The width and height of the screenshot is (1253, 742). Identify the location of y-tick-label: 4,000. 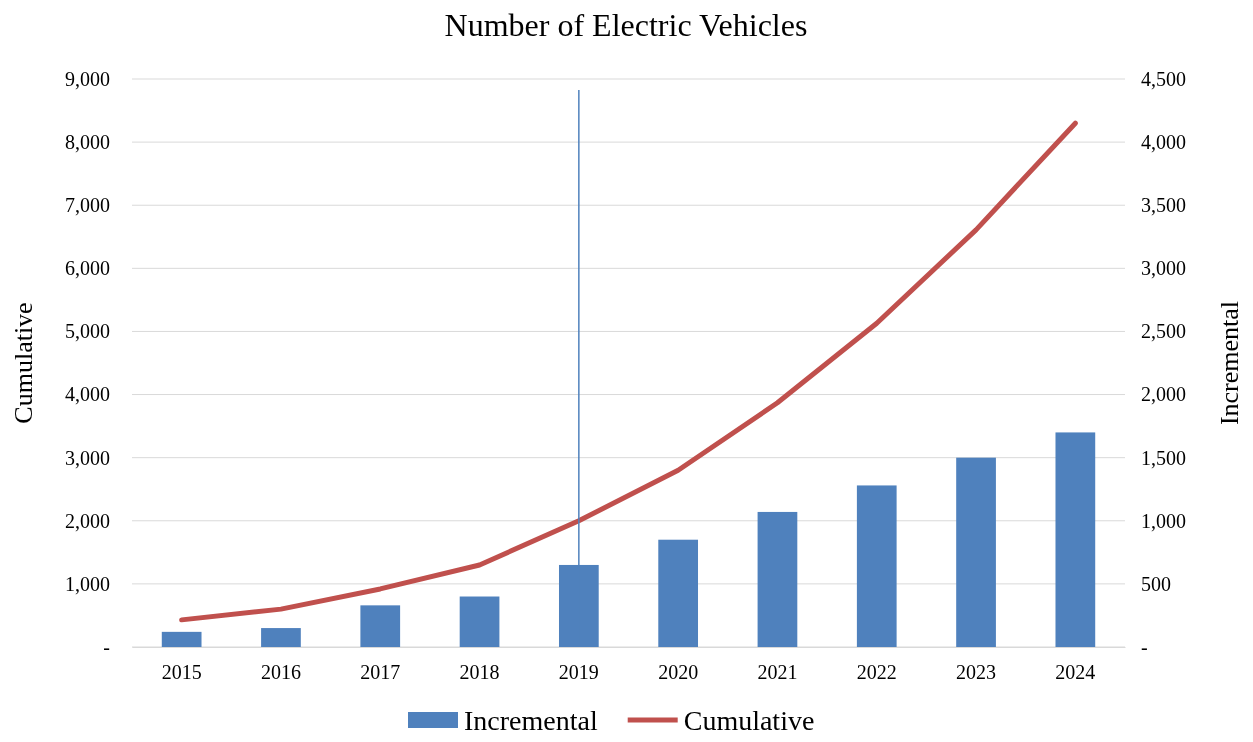
(87, 394).